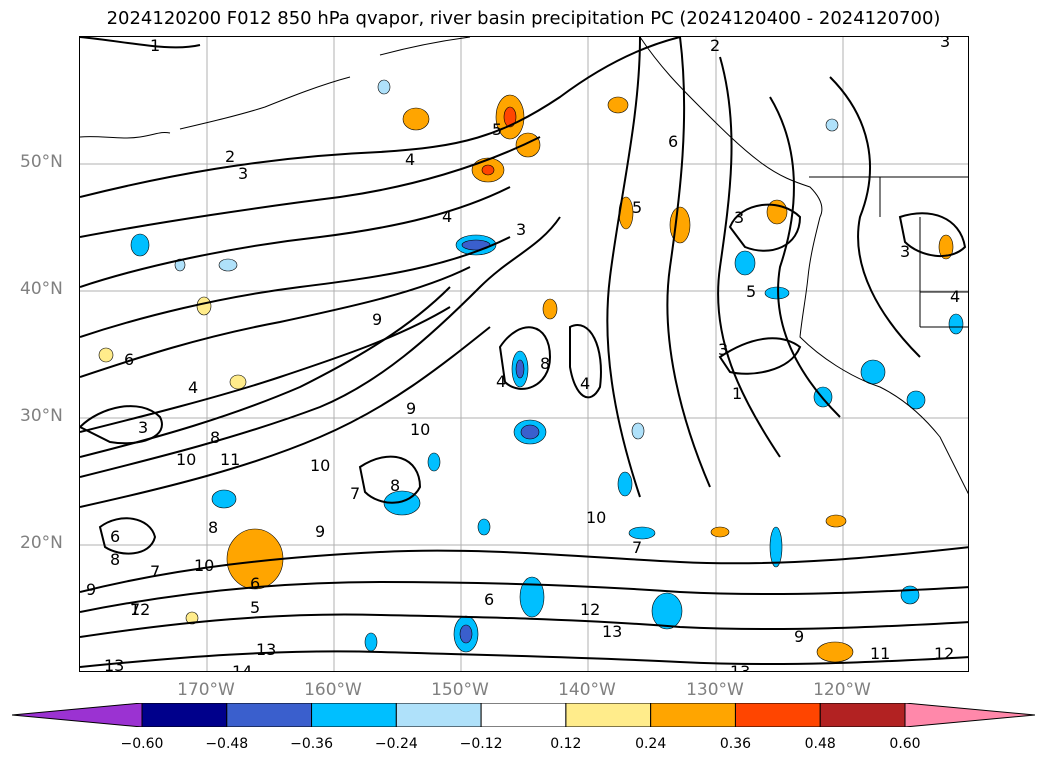 Image resolution: width=1047 pixels, height=765 pixels. What do you see at coordinates (204, 565) in the screenshot?
I see `contour-label: 10` at bounding box center [204, 565].